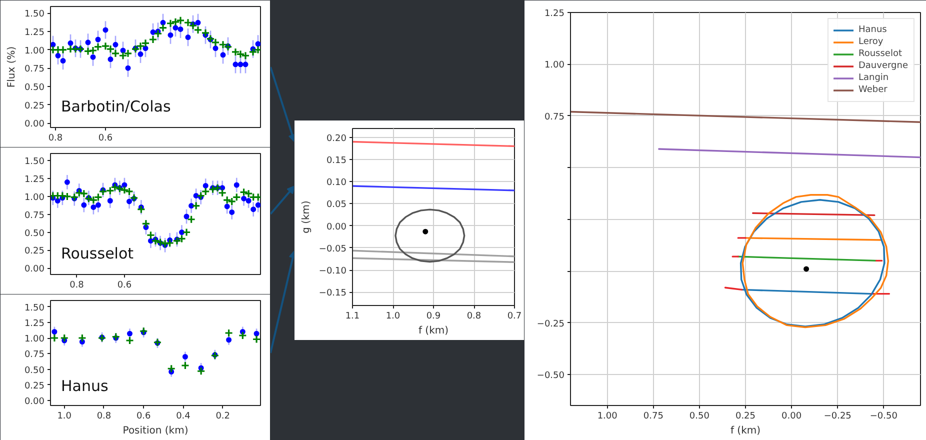 The width and height of the screenshot is (926, 440). I want to click on y-axis-title: g (km), so click(306, 217).